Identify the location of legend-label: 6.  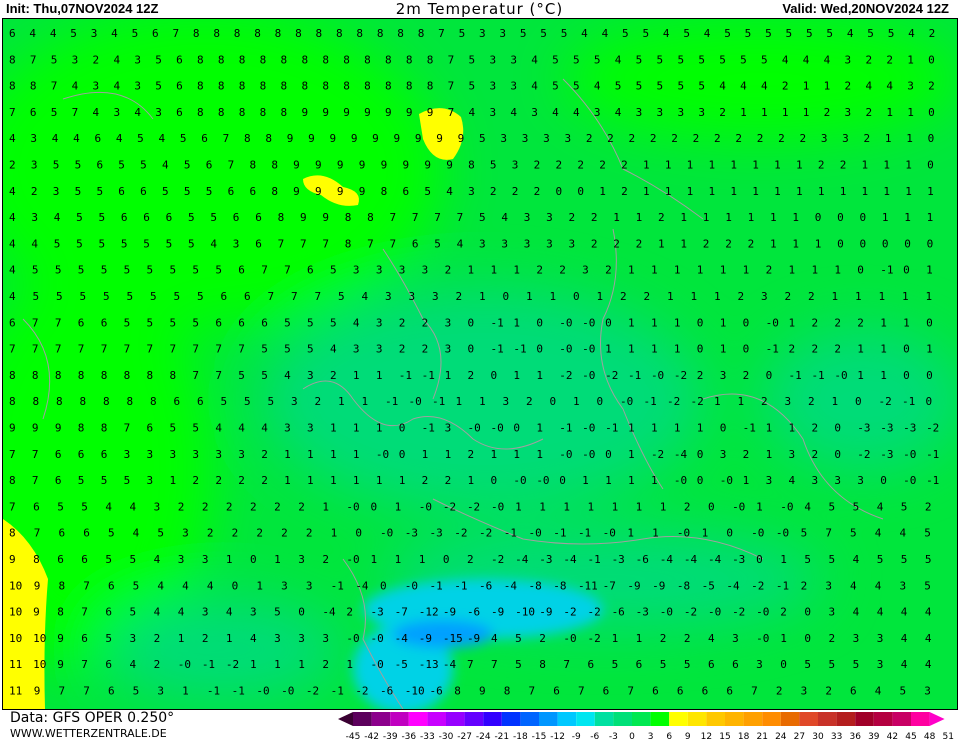
(669, 736).